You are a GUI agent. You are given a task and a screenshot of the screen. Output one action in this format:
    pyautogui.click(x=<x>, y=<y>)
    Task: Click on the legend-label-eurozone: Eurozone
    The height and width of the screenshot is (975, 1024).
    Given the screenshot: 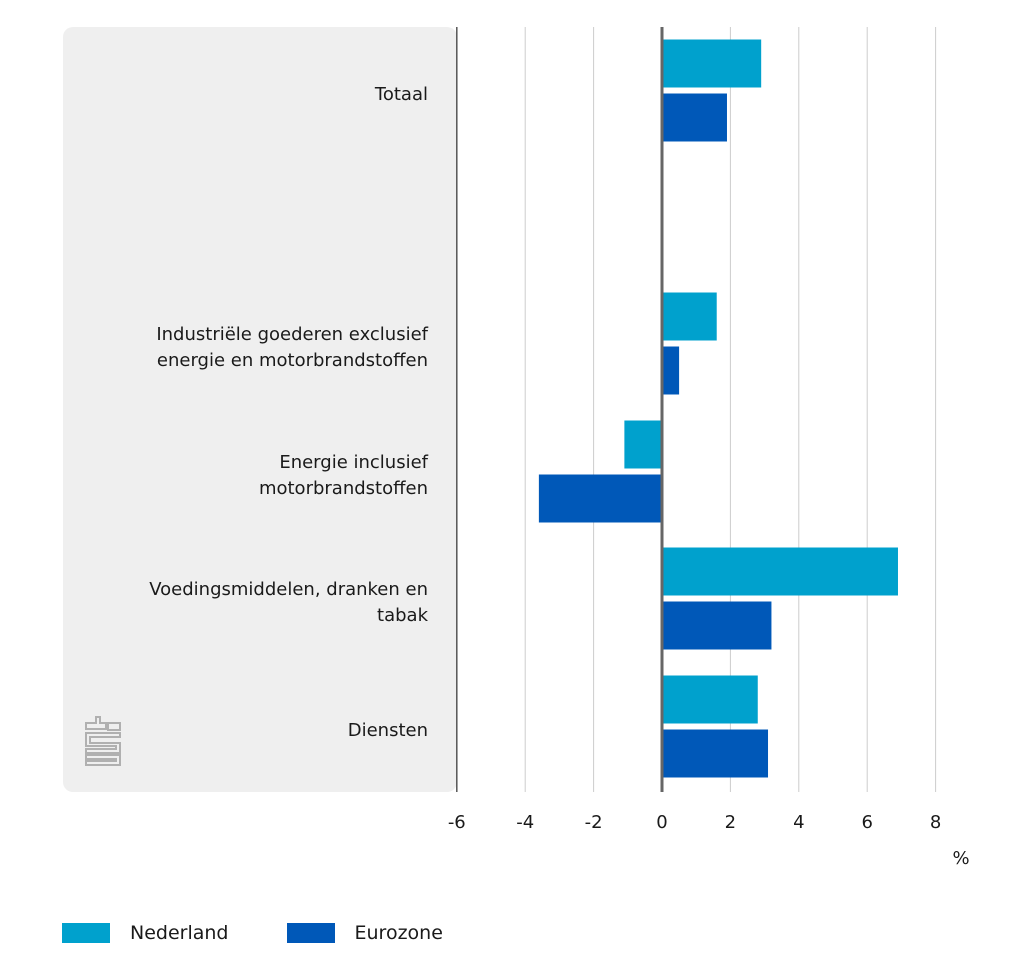 What is the action you would take?
    pyautogui.click(x=398, y=933)
    